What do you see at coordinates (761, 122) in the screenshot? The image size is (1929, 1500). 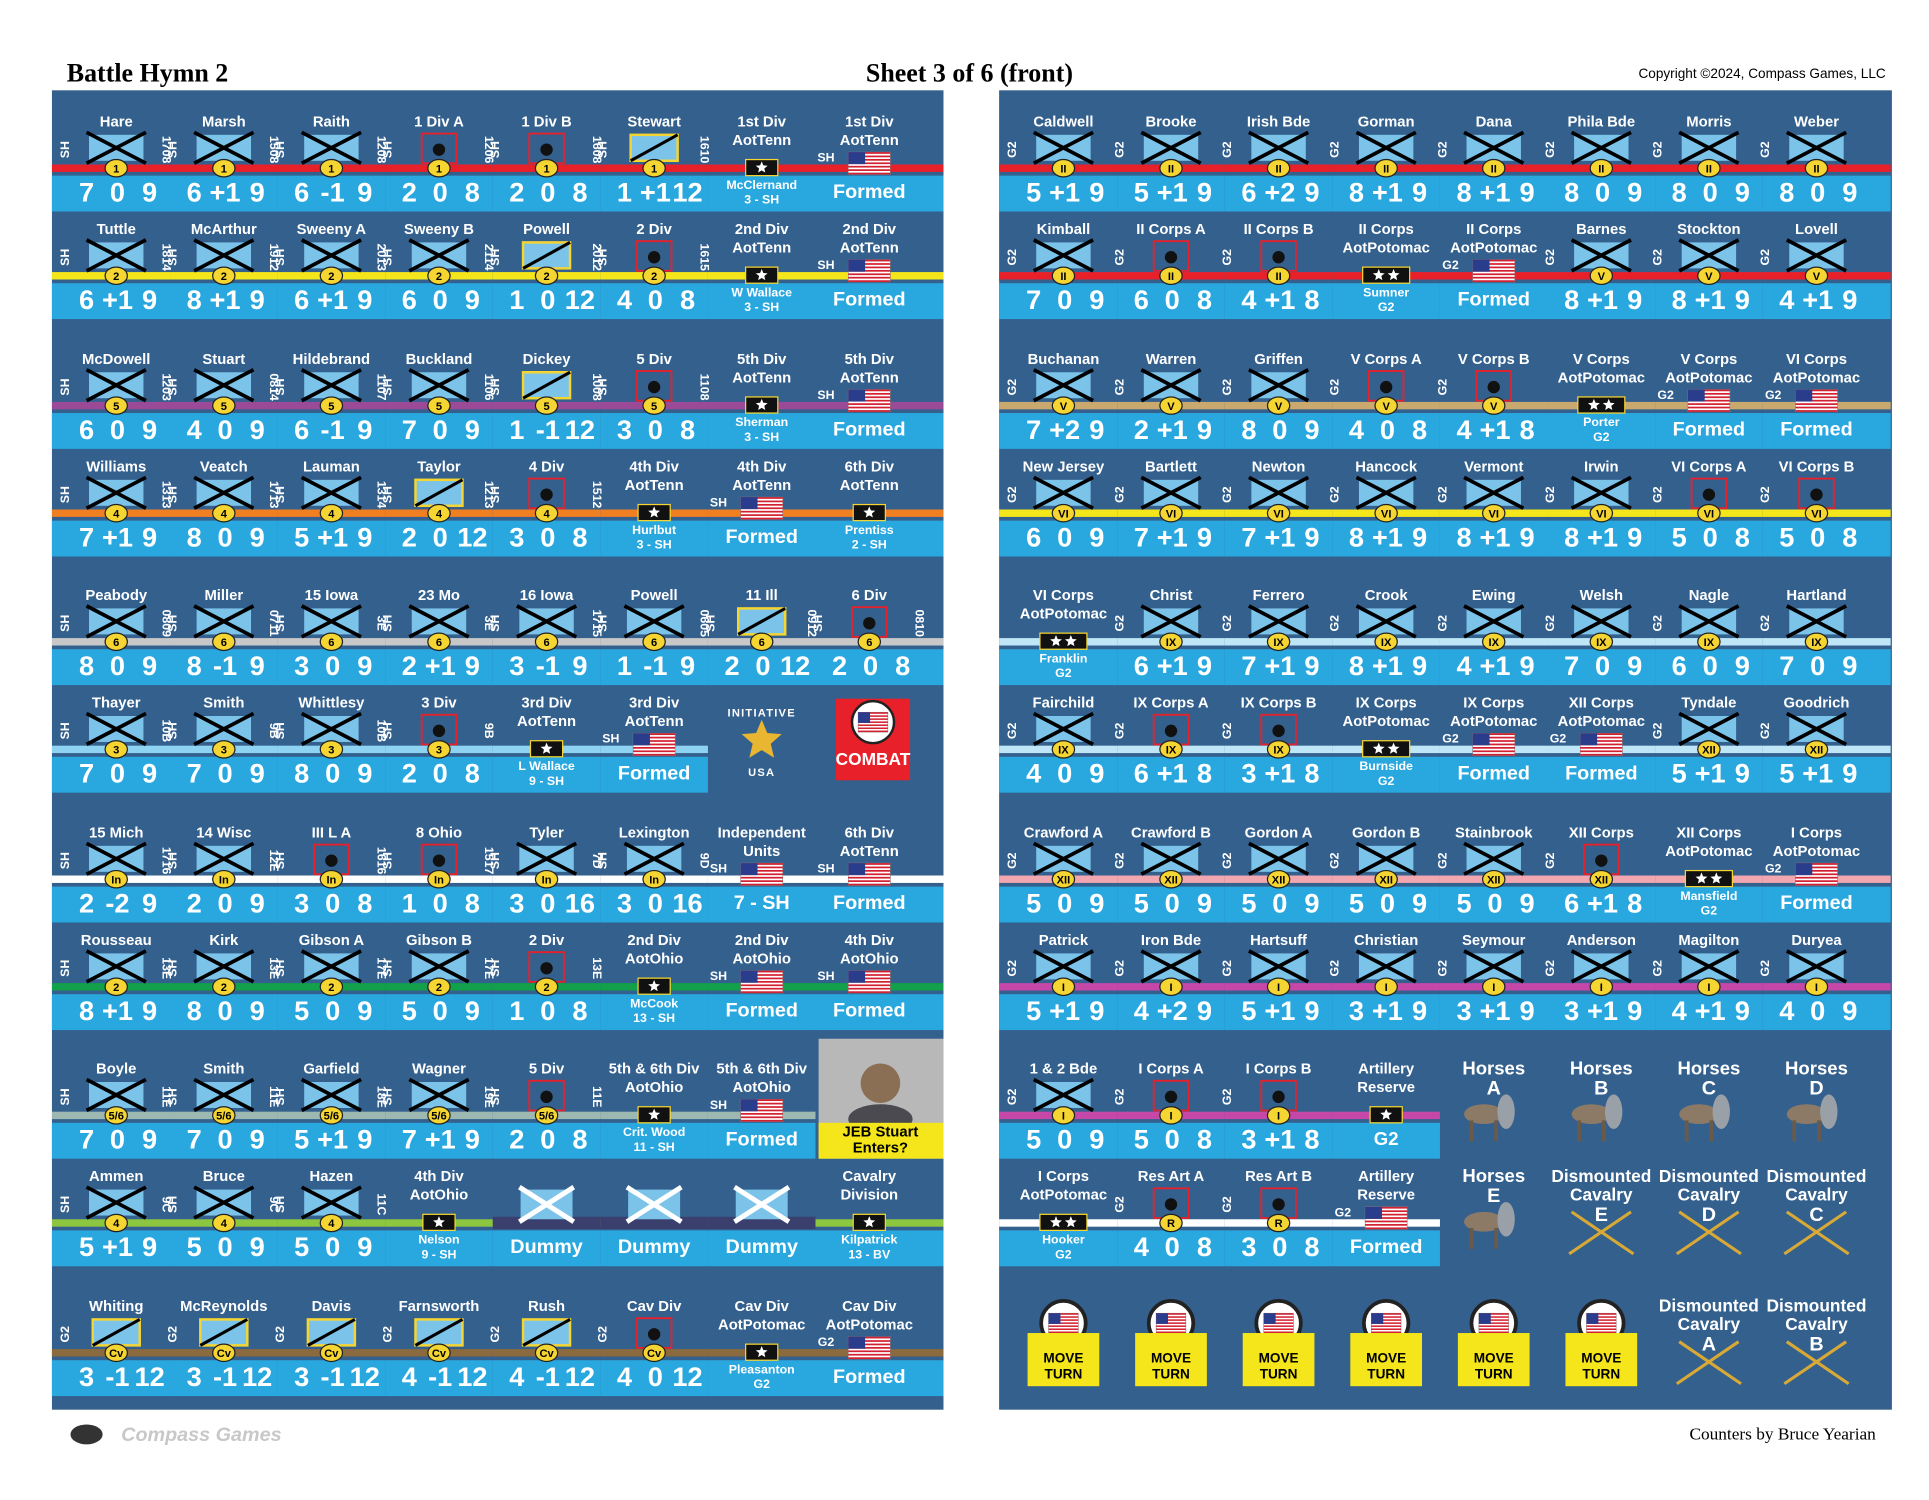 I see `counter-name: 1st Div` at bounding box center [761, 122].